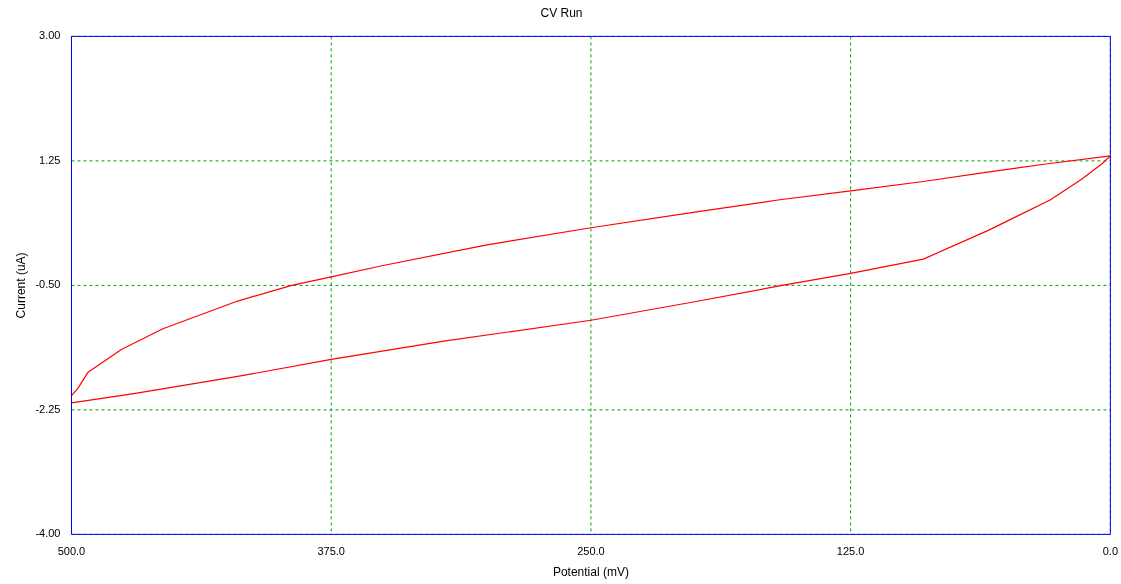  I want to click on y-tick-label: -4.00, so click(48, 533).